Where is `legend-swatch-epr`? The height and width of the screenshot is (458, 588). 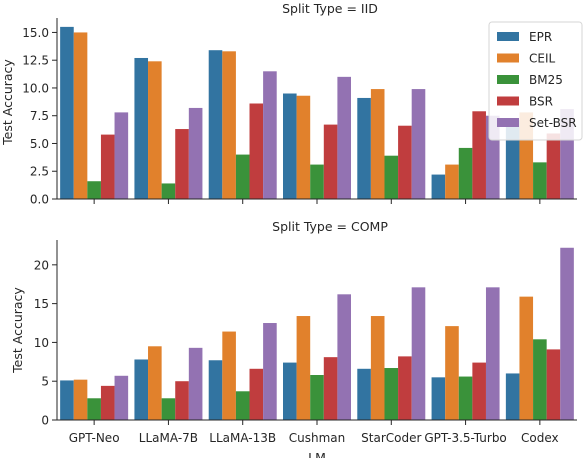 legend-swatch-epr is located at coordinates (508, 36).